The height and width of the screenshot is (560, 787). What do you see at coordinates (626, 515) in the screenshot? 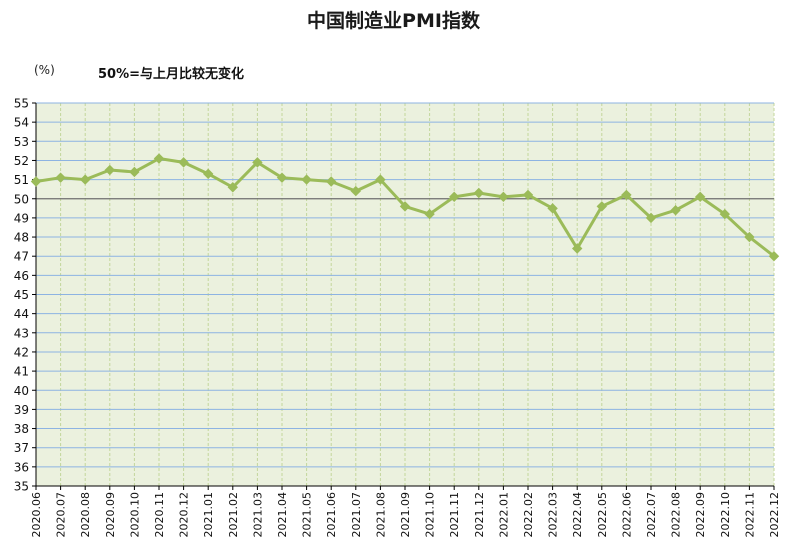
I see `x-tick-label: 2022.06` at bounding box center [626, 515].